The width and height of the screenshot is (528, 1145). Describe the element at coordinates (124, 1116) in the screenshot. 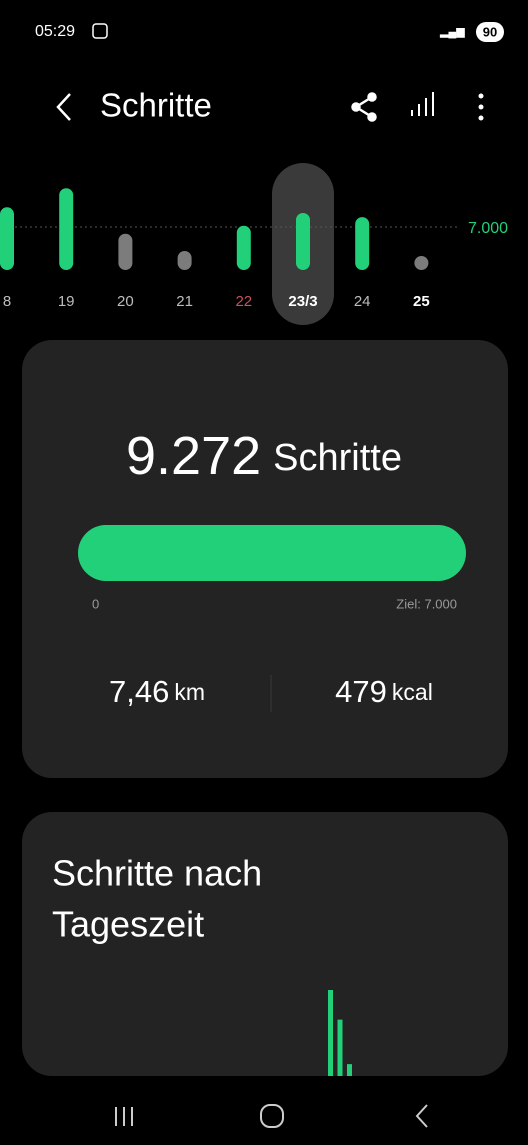

I see `nav-recent` at that location.